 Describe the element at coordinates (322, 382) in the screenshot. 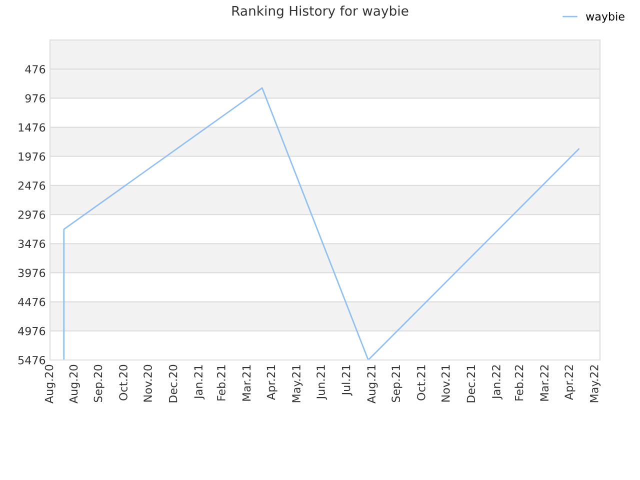

I see `x-tick-label: Jun.21` at that location.